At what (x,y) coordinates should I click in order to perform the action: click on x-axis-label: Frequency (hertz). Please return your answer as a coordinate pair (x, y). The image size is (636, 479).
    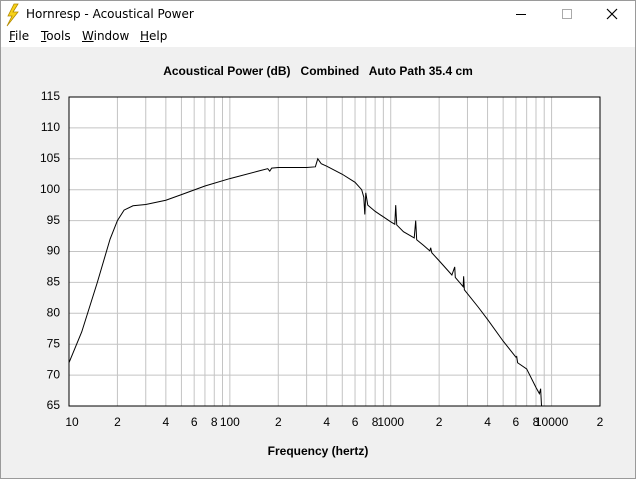
    Looking at the image, I should click on (318, 451).